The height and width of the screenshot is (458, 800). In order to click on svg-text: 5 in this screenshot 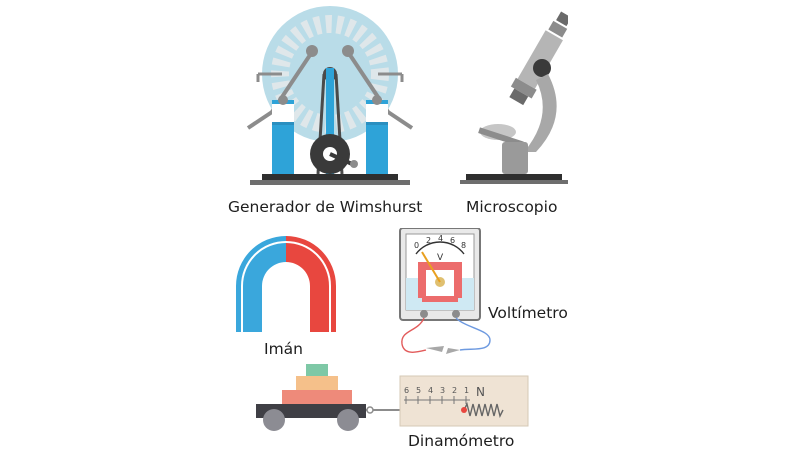, I will do `click(418, 390)`.